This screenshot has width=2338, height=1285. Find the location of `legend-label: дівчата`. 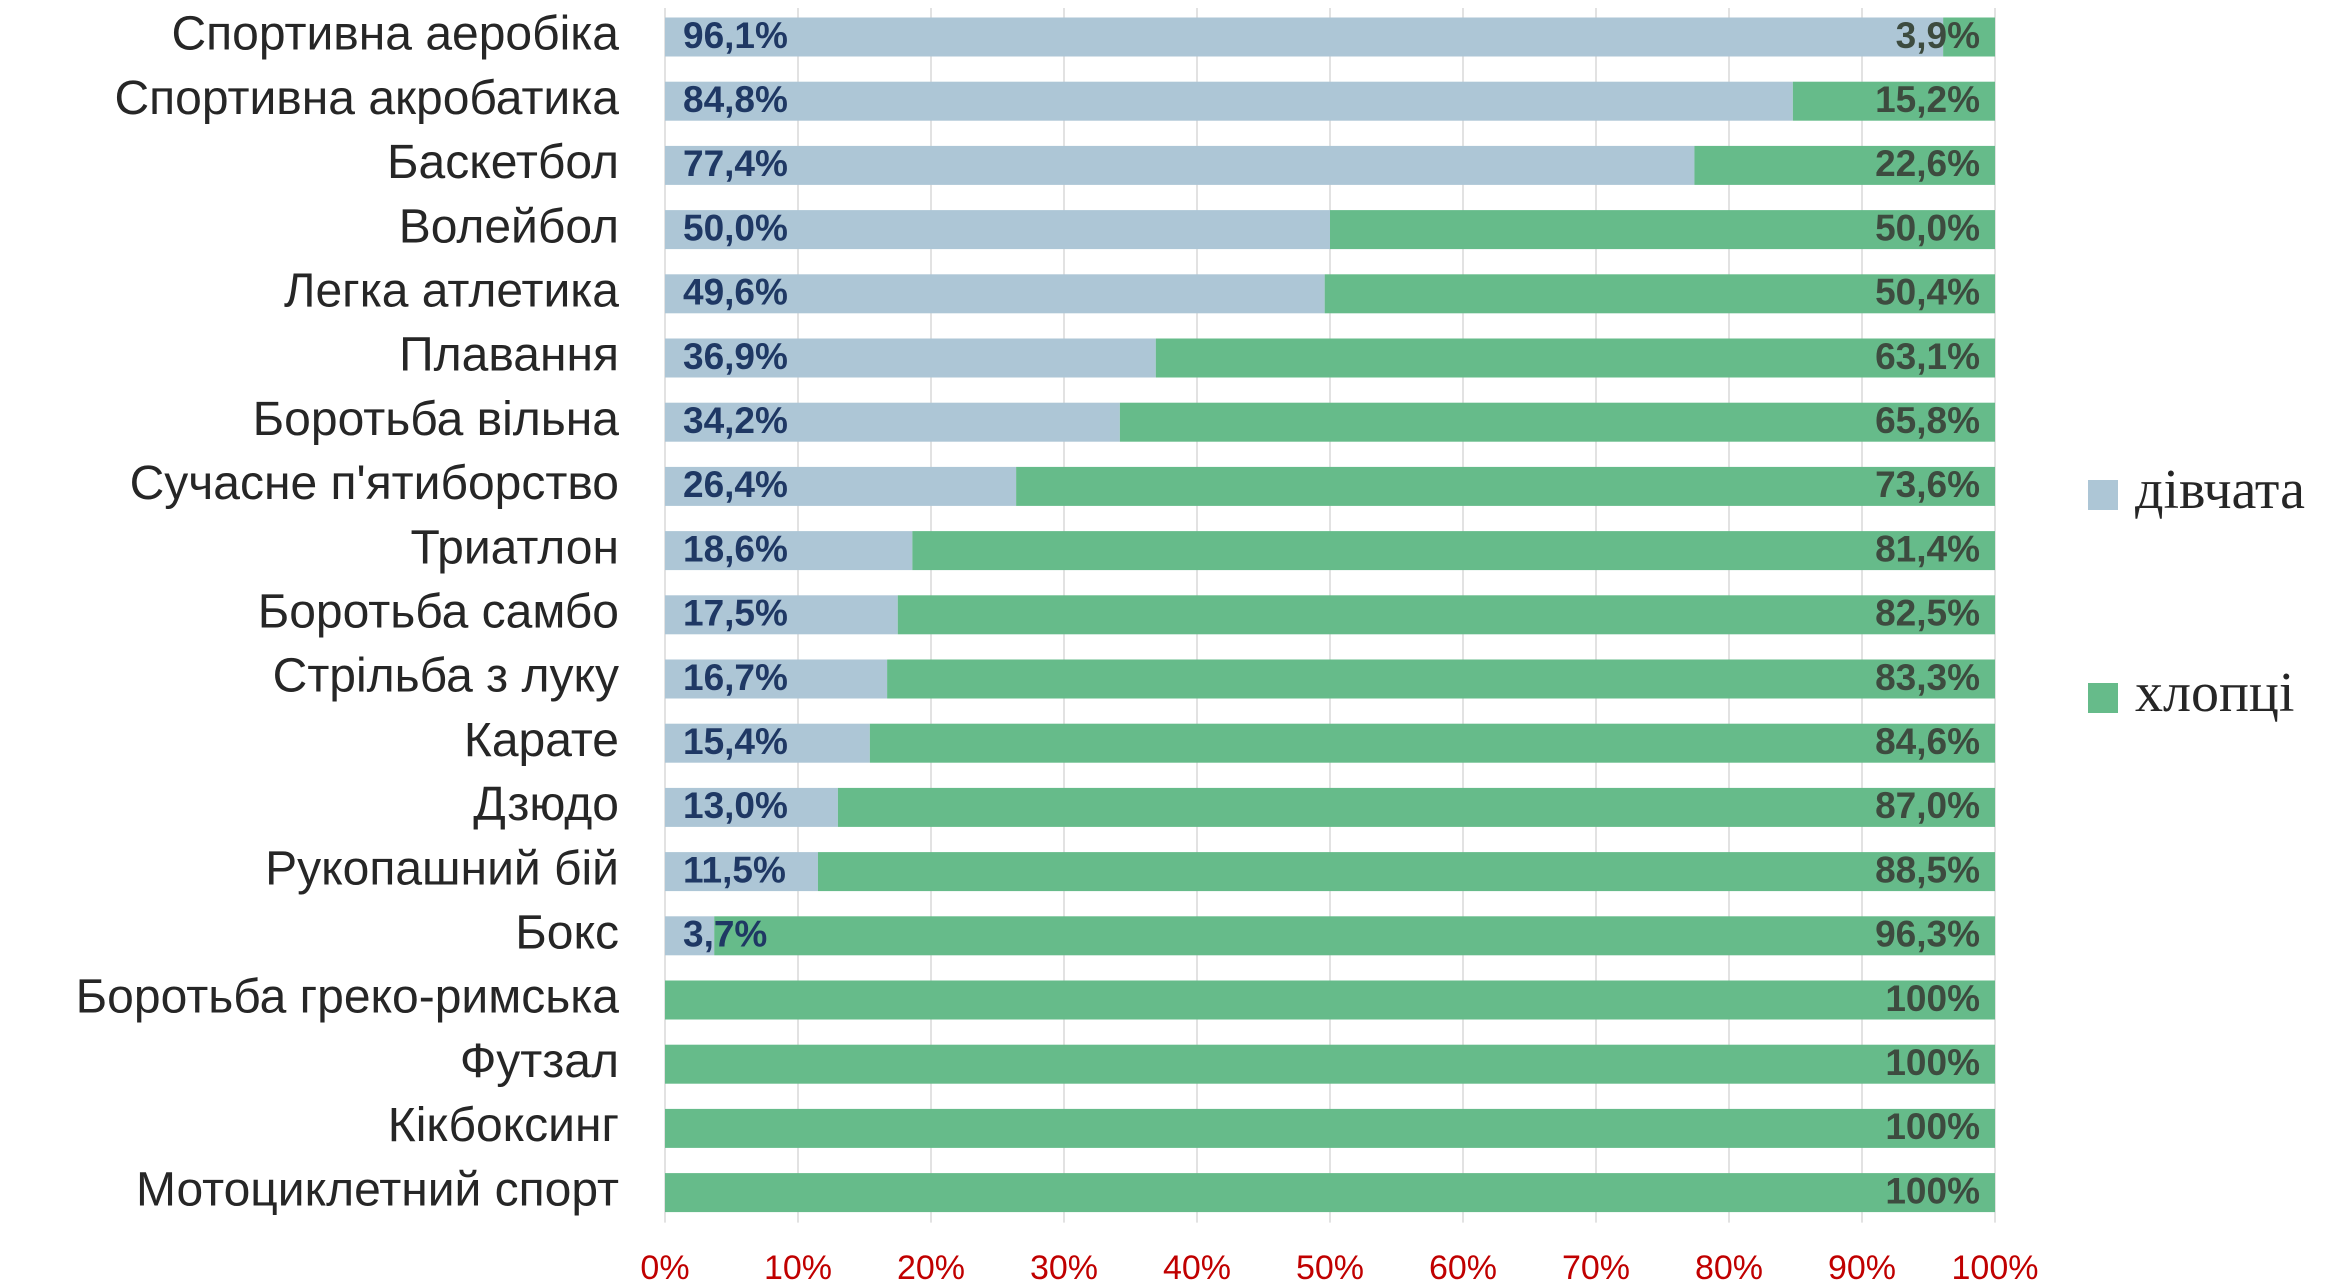

legend-label: дівчата is located at coordinates (2220, 490).